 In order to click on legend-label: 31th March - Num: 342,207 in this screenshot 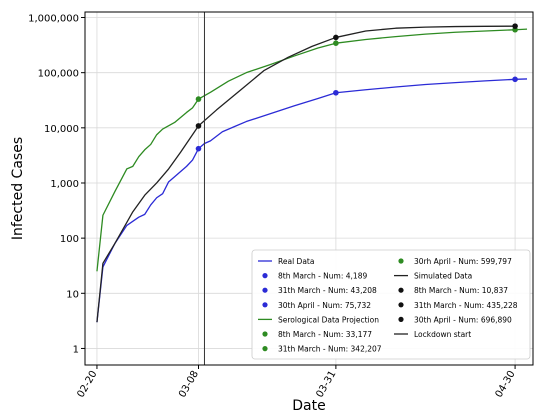, I will do `click(330, 349)`.